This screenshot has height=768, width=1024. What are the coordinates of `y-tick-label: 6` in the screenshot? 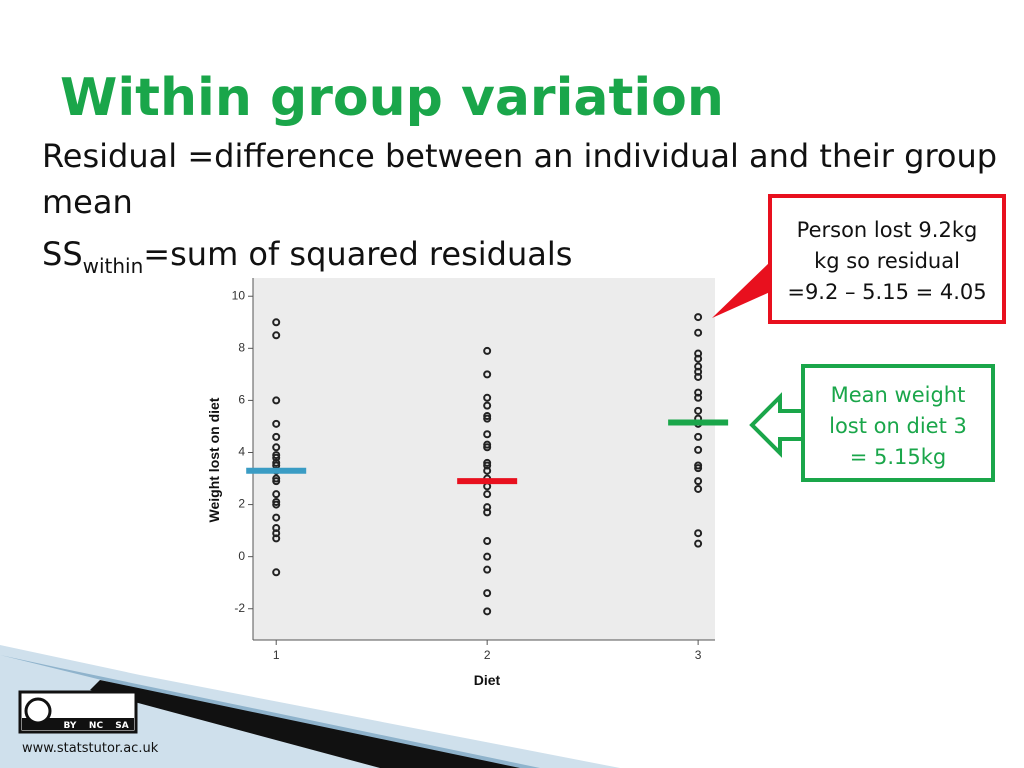 It's located at (241, 400).